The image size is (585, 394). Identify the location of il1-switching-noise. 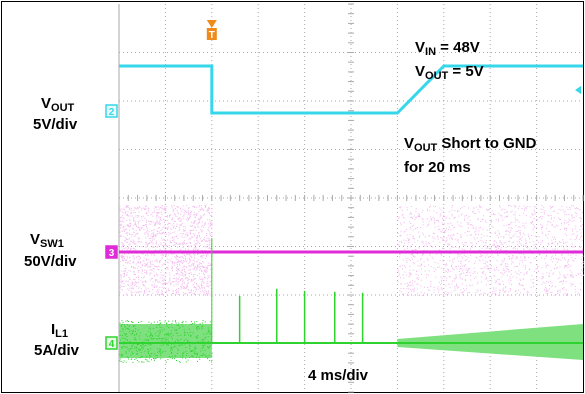
(166, 341).